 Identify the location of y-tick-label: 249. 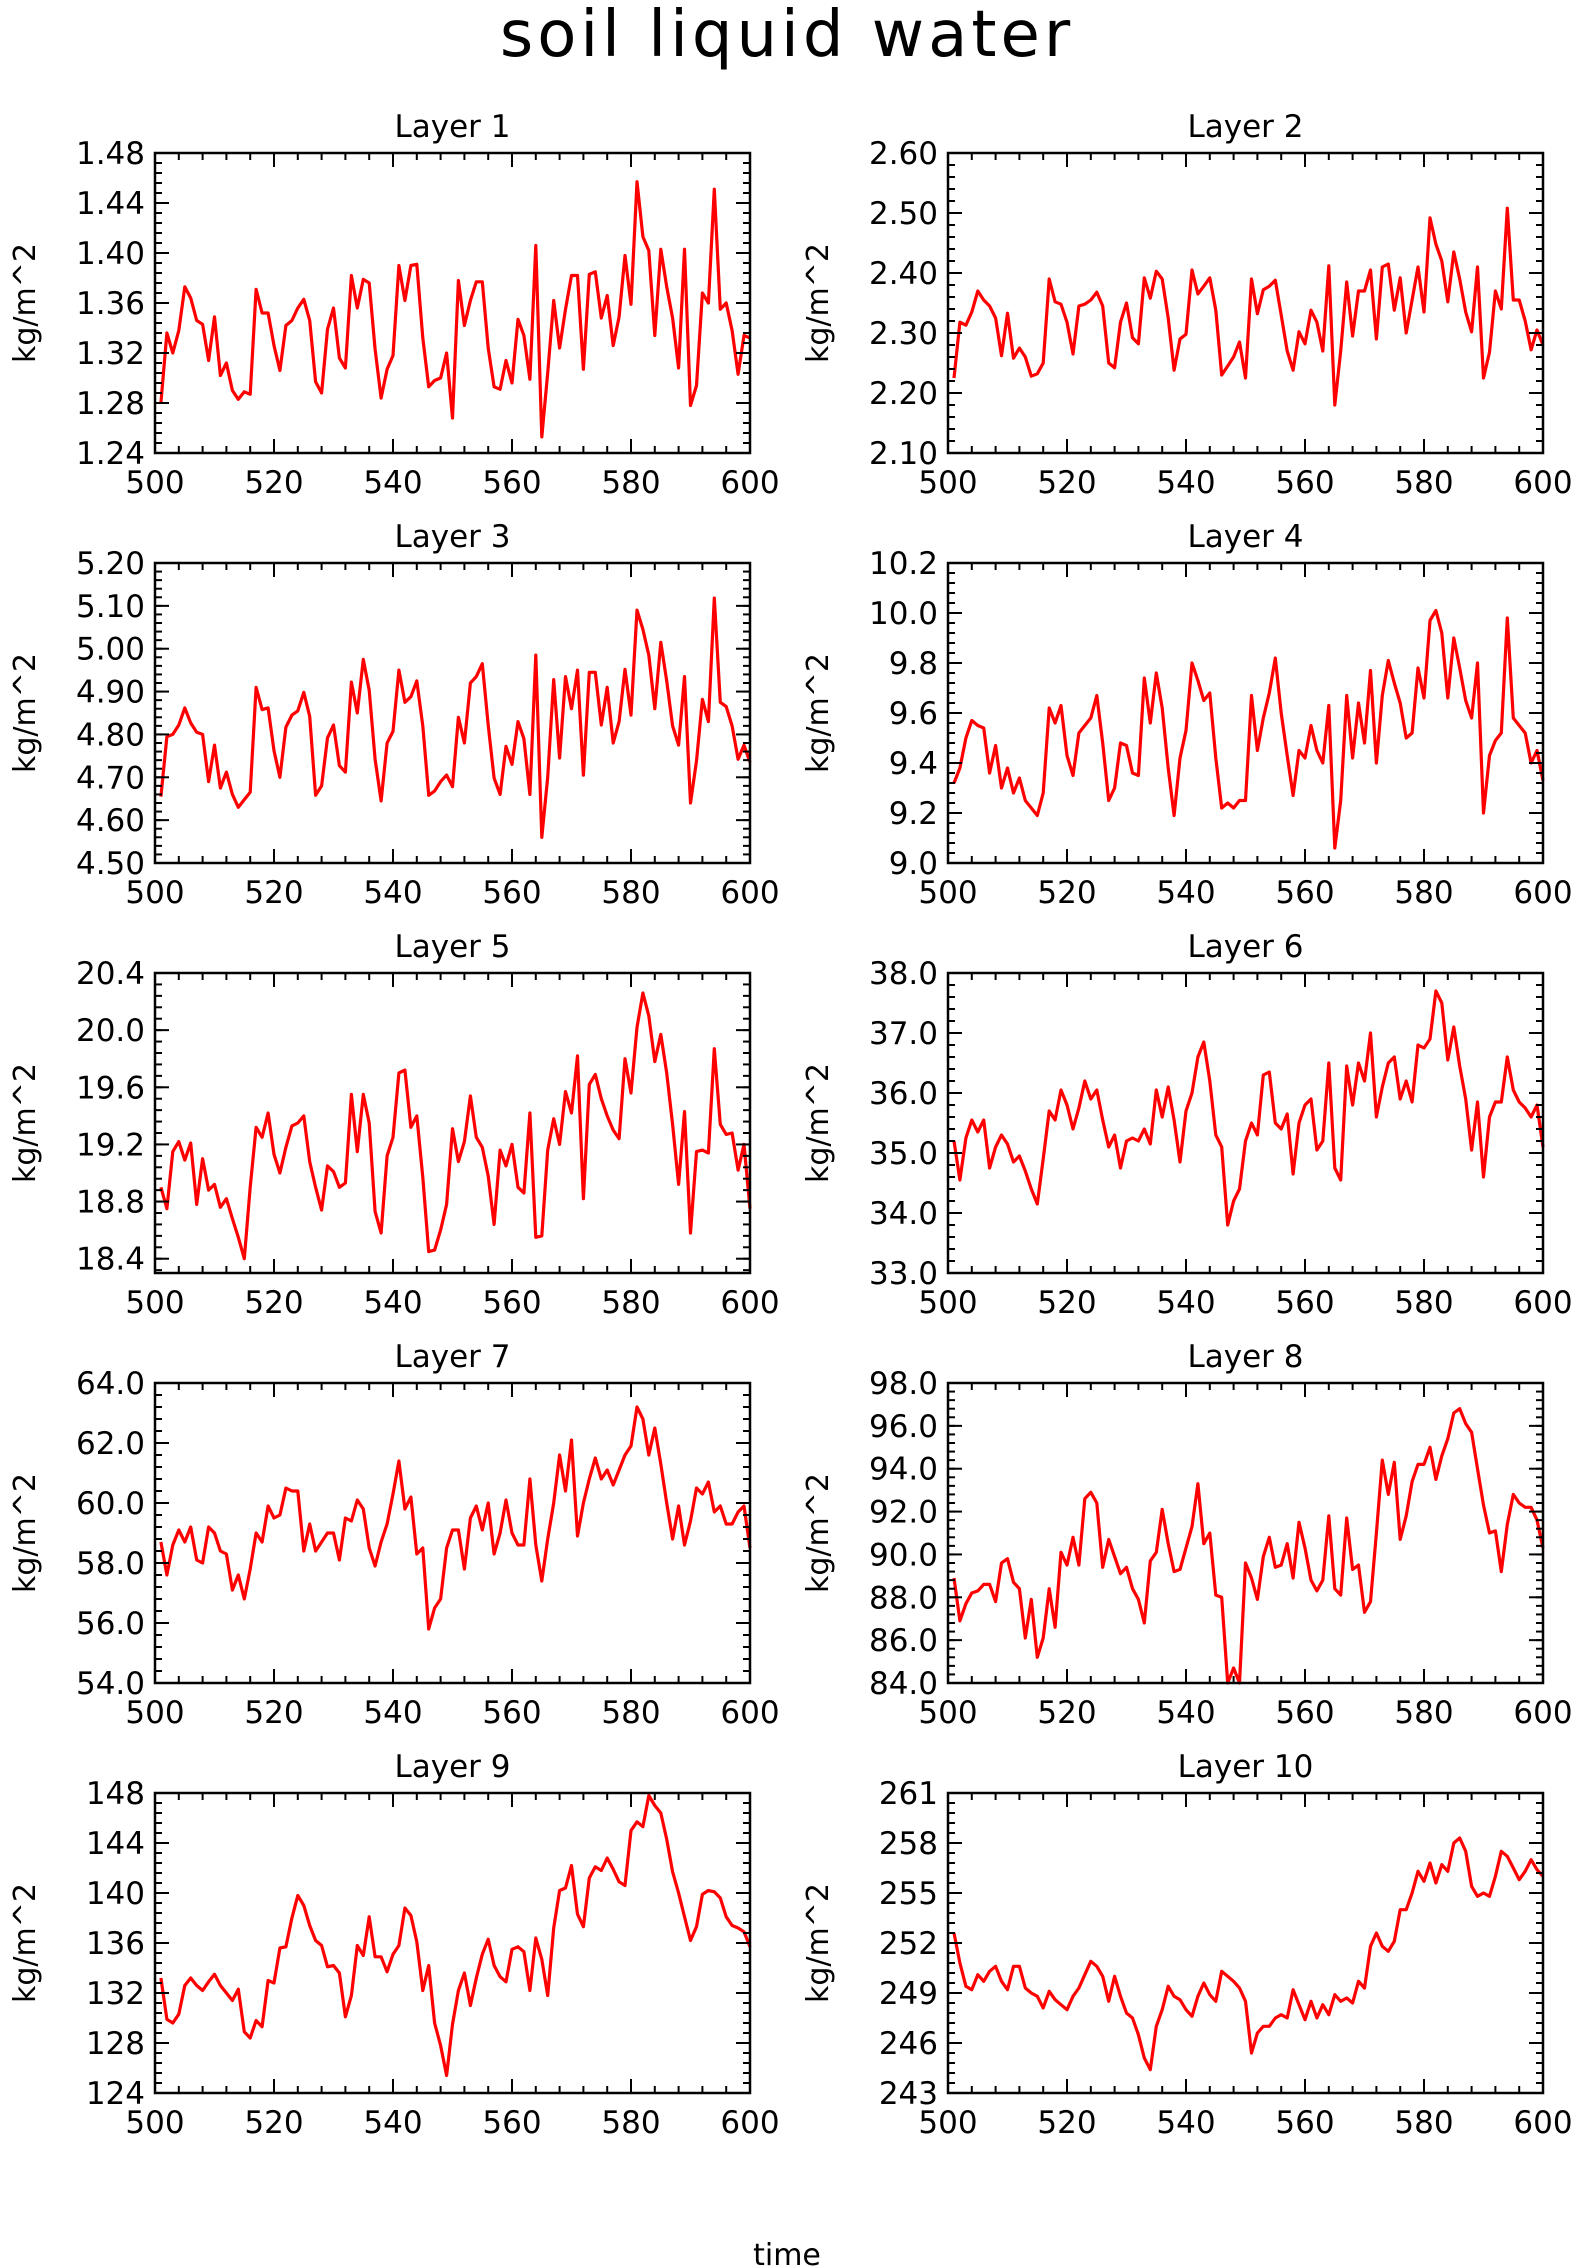
(908, 1994).